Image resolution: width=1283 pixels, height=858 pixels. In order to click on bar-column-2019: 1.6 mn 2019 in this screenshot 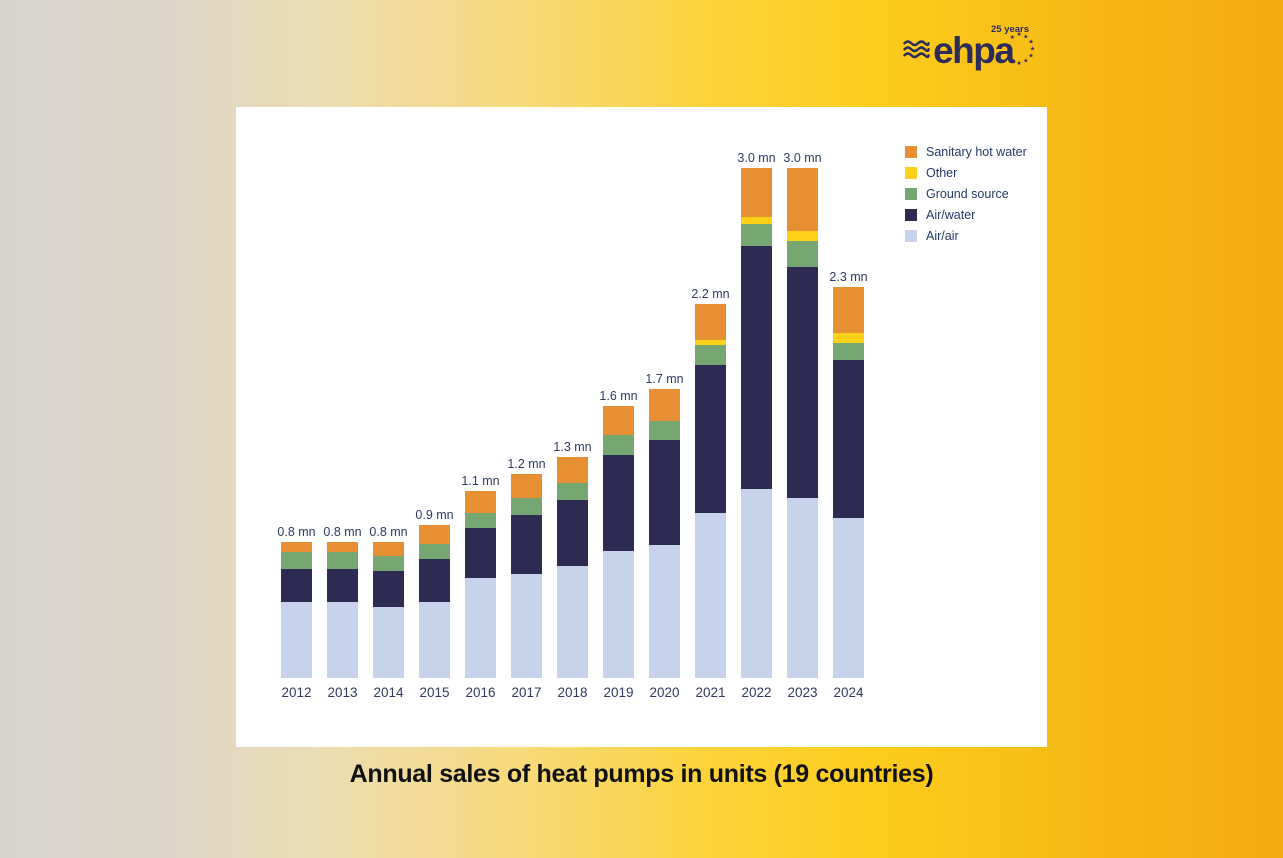, I will do `click(618, 544)`.